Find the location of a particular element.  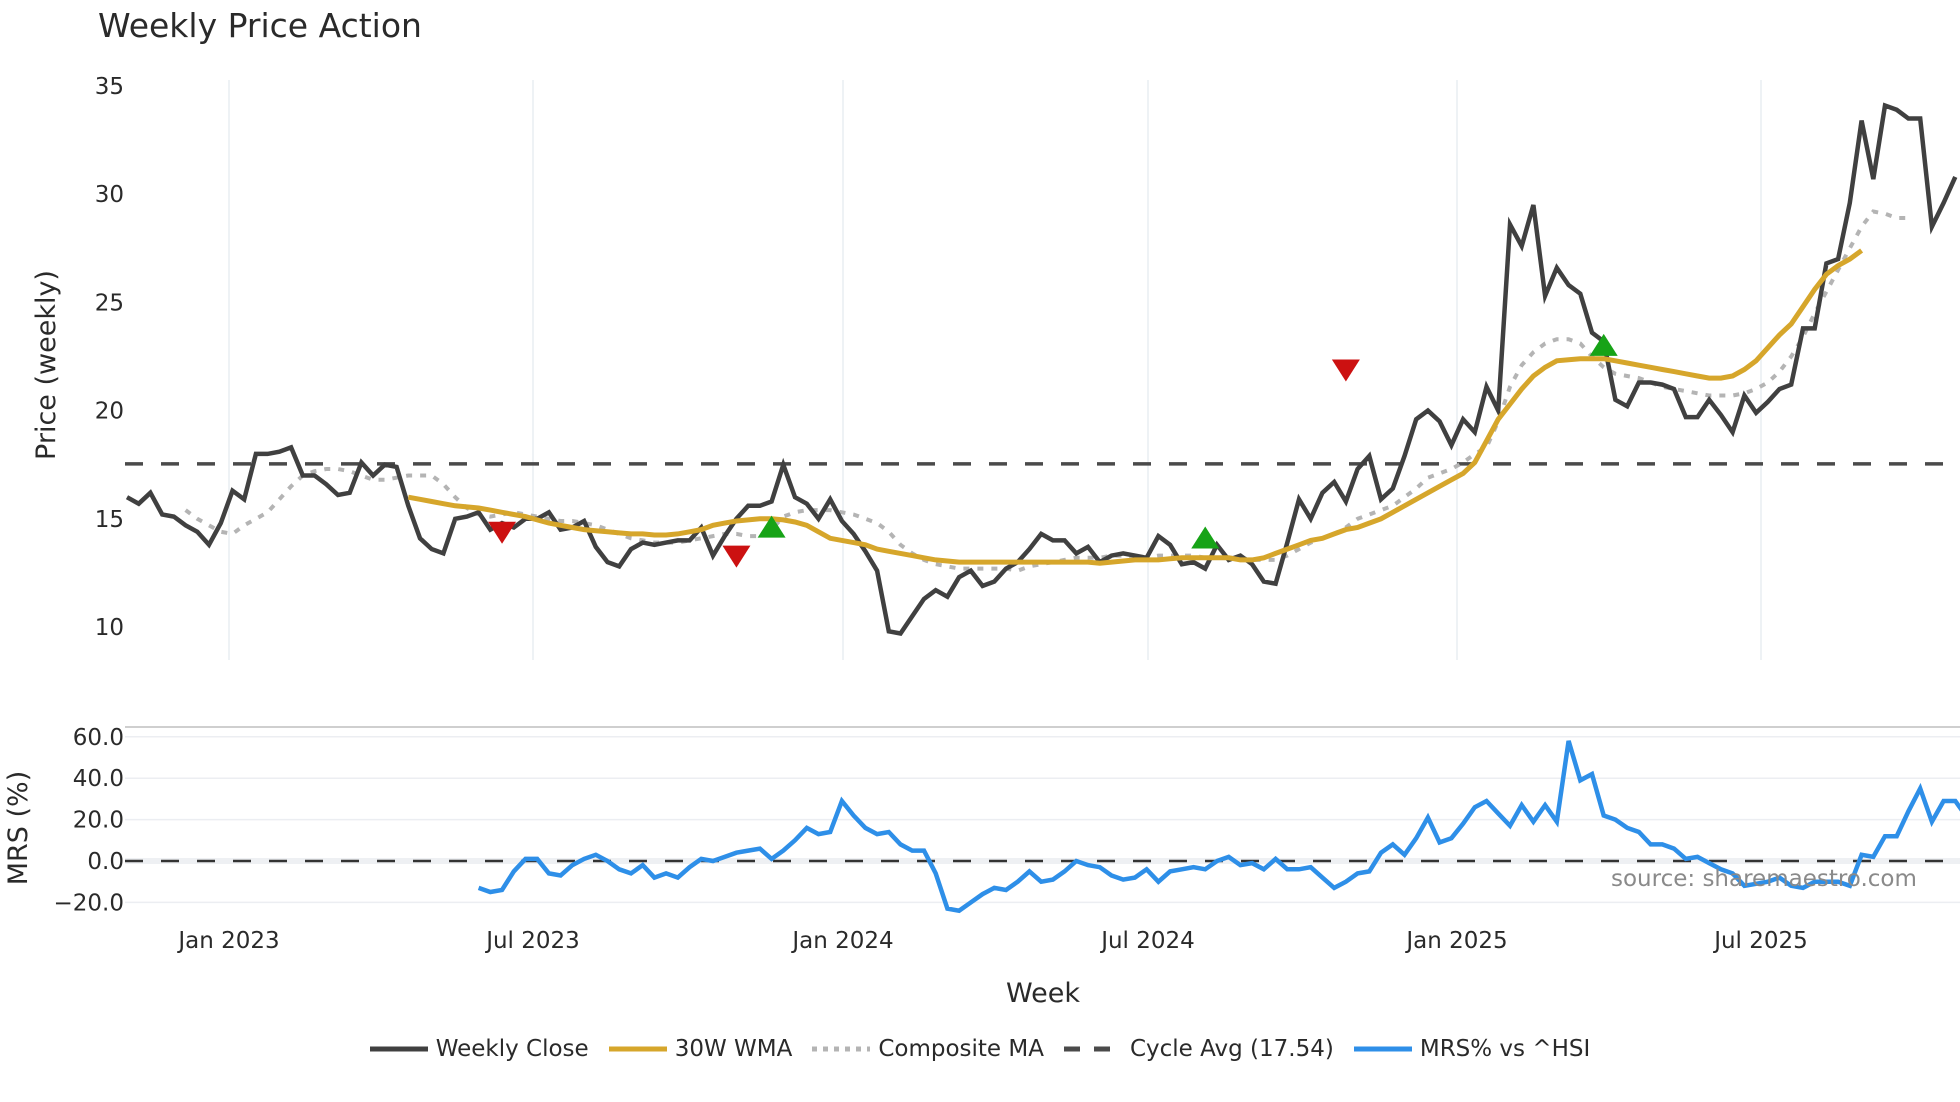

legend-label: MRS% vs ^HSI is located at coordinates (1505, 1049).